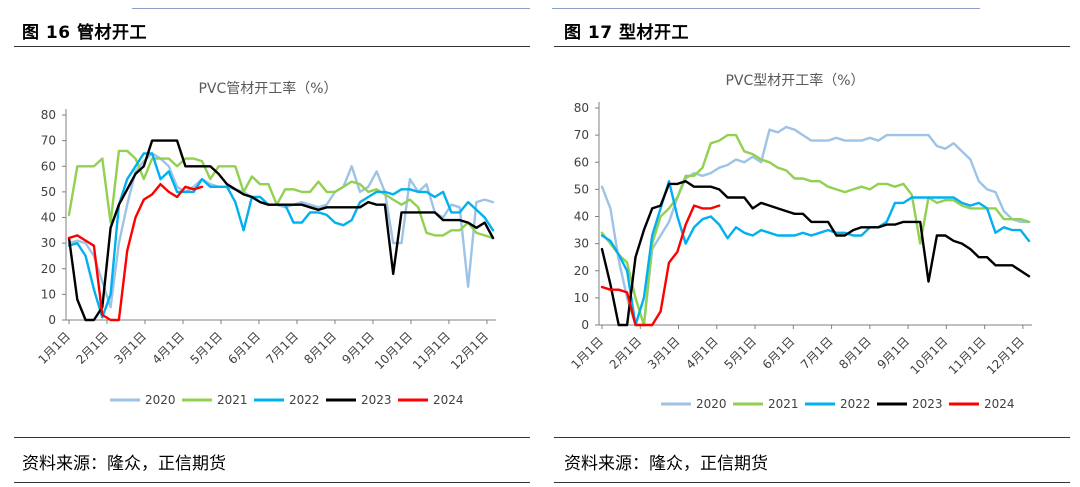 The width and height of the screenshot is (1080, 487). I want to click on right-source-rule-top, so click(812, 437).